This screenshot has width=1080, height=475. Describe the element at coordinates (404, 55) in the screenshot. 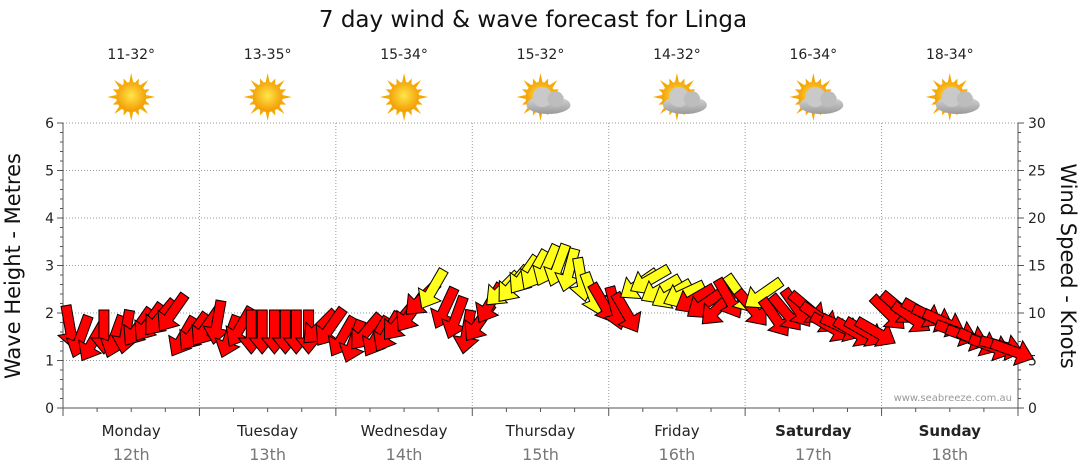

I see `day-temp-range: 15-34°` at that location.